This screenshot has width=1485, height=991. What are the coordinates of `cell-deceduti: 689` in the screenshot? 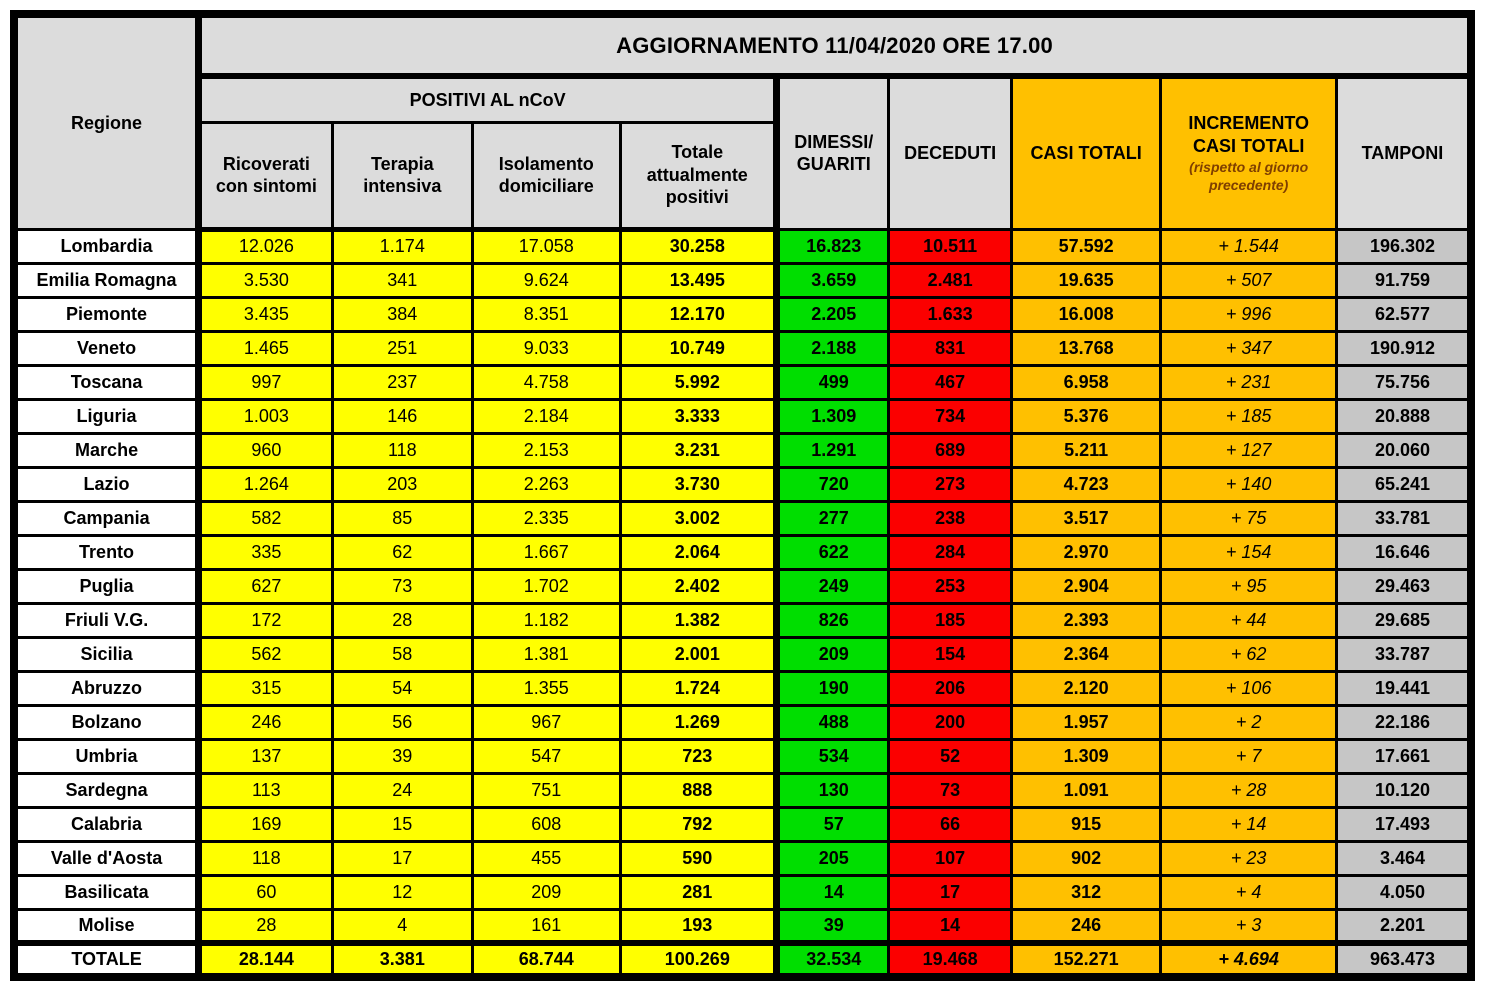 It's located at (950, 450).